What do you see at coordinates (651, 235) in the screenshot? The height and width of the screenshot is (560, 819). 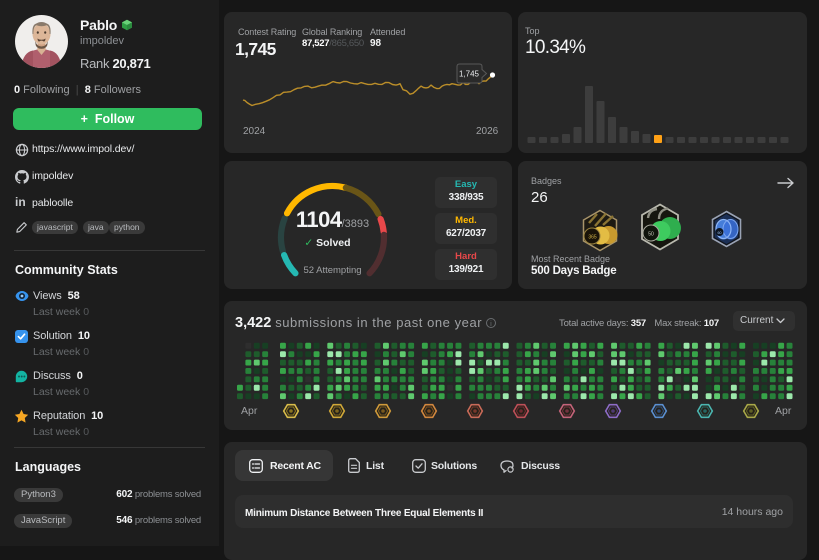 I see `svg-text: 50` at bounding box center [651, 235].